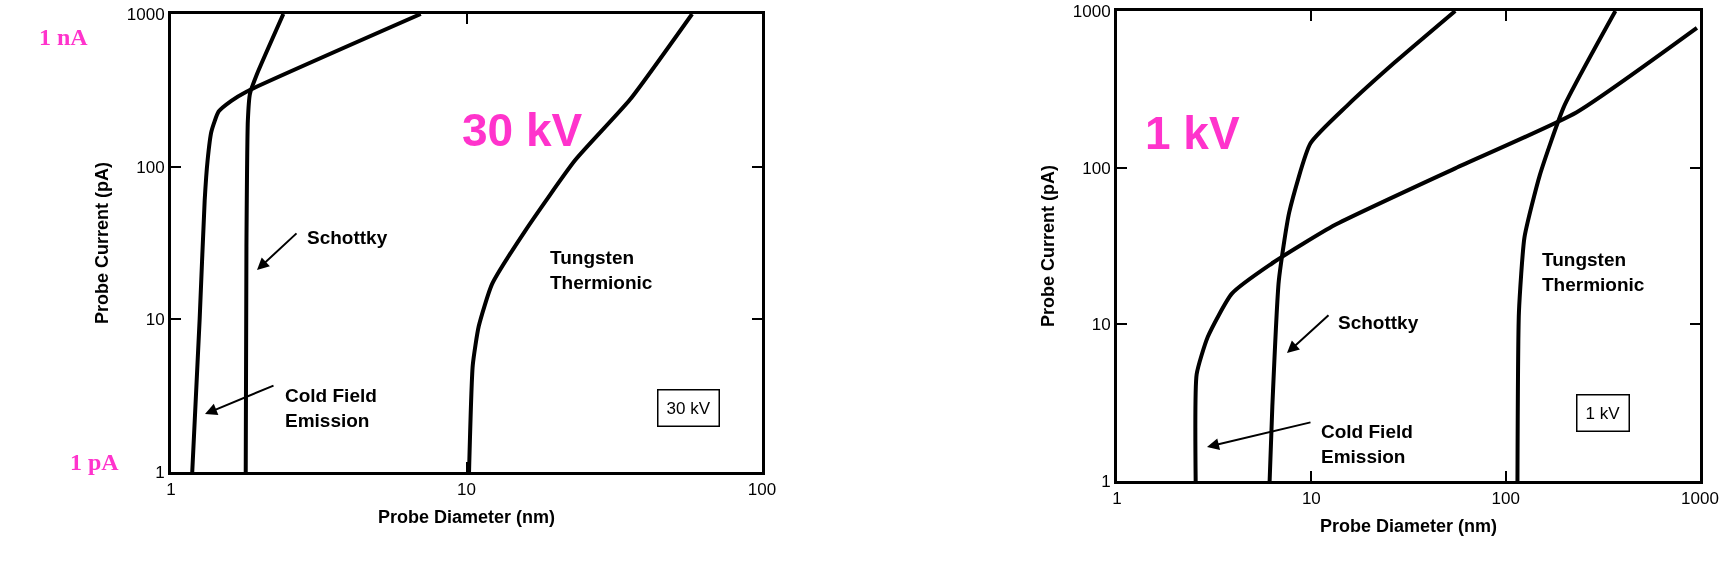 The width and height of the screenshot is (1735, 584). Describe the element at coordinates (160, 472) in the screenshot. I see `y-tick-label: 1` at that location.